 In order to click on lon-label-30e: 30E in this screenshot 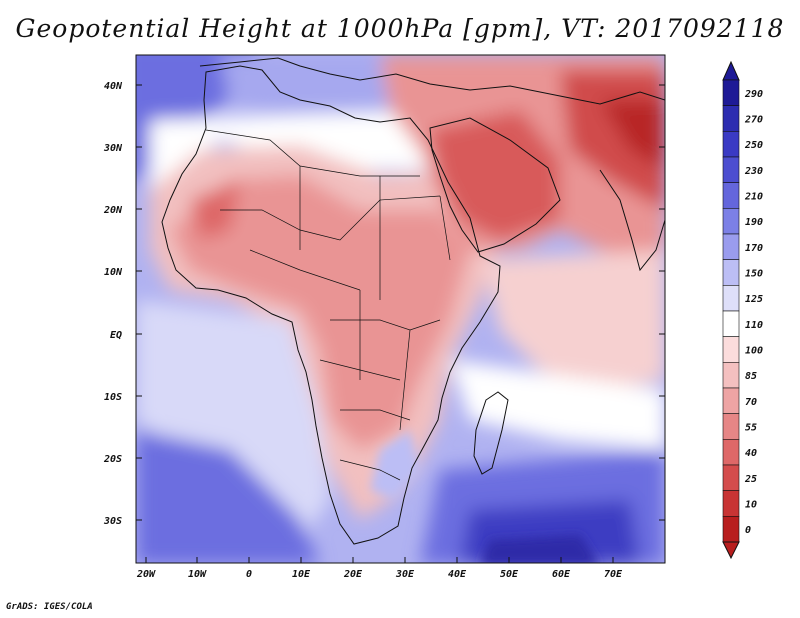, I will do `click(405, 574)`.